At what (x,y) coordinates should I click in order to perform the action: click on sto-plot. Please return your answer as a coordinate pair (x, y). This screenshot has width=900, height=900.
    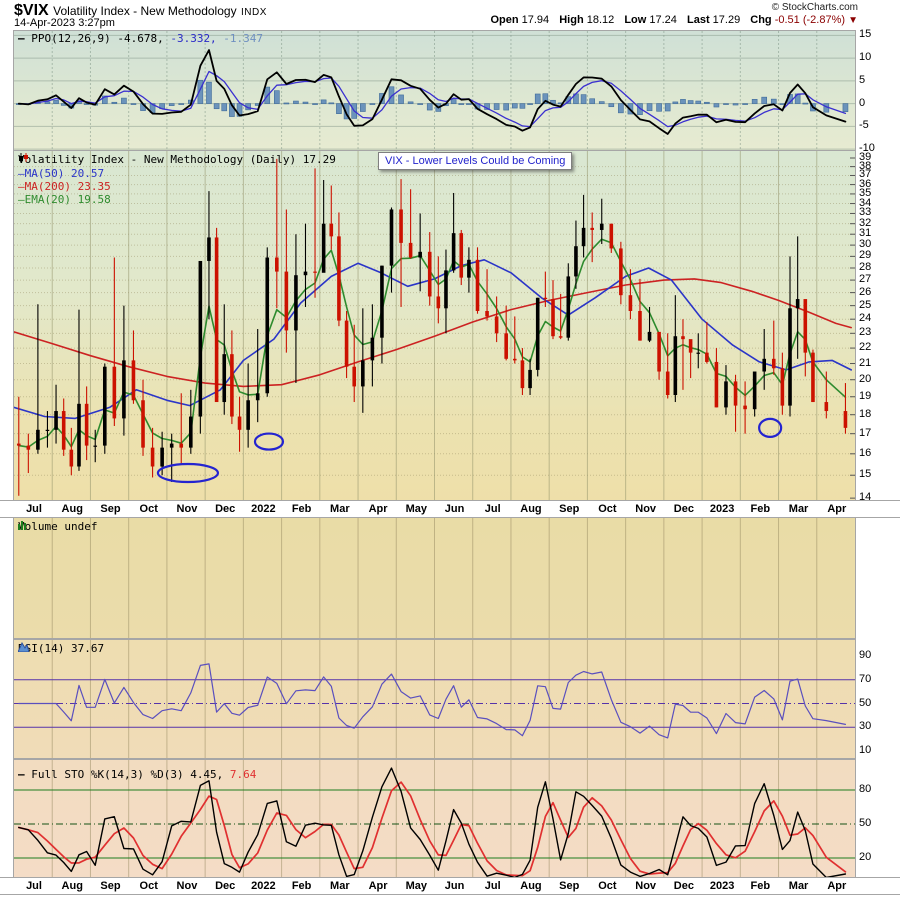
    Looking at the image, I should click on (434, 819).